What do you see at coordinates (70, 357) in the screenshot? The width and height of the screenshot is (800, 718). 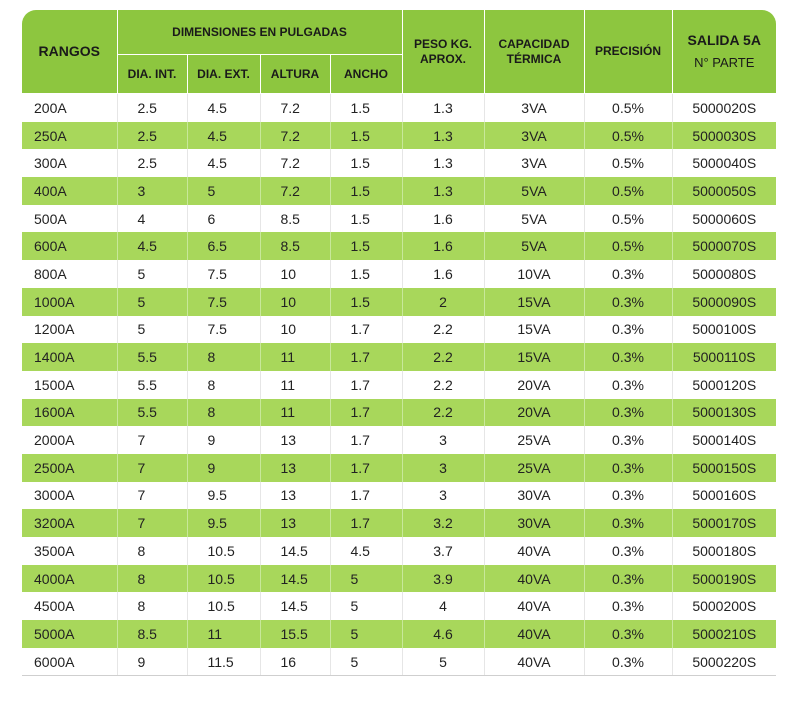 I see `cell-rango: 1400A` at bounding box center [70, 357].